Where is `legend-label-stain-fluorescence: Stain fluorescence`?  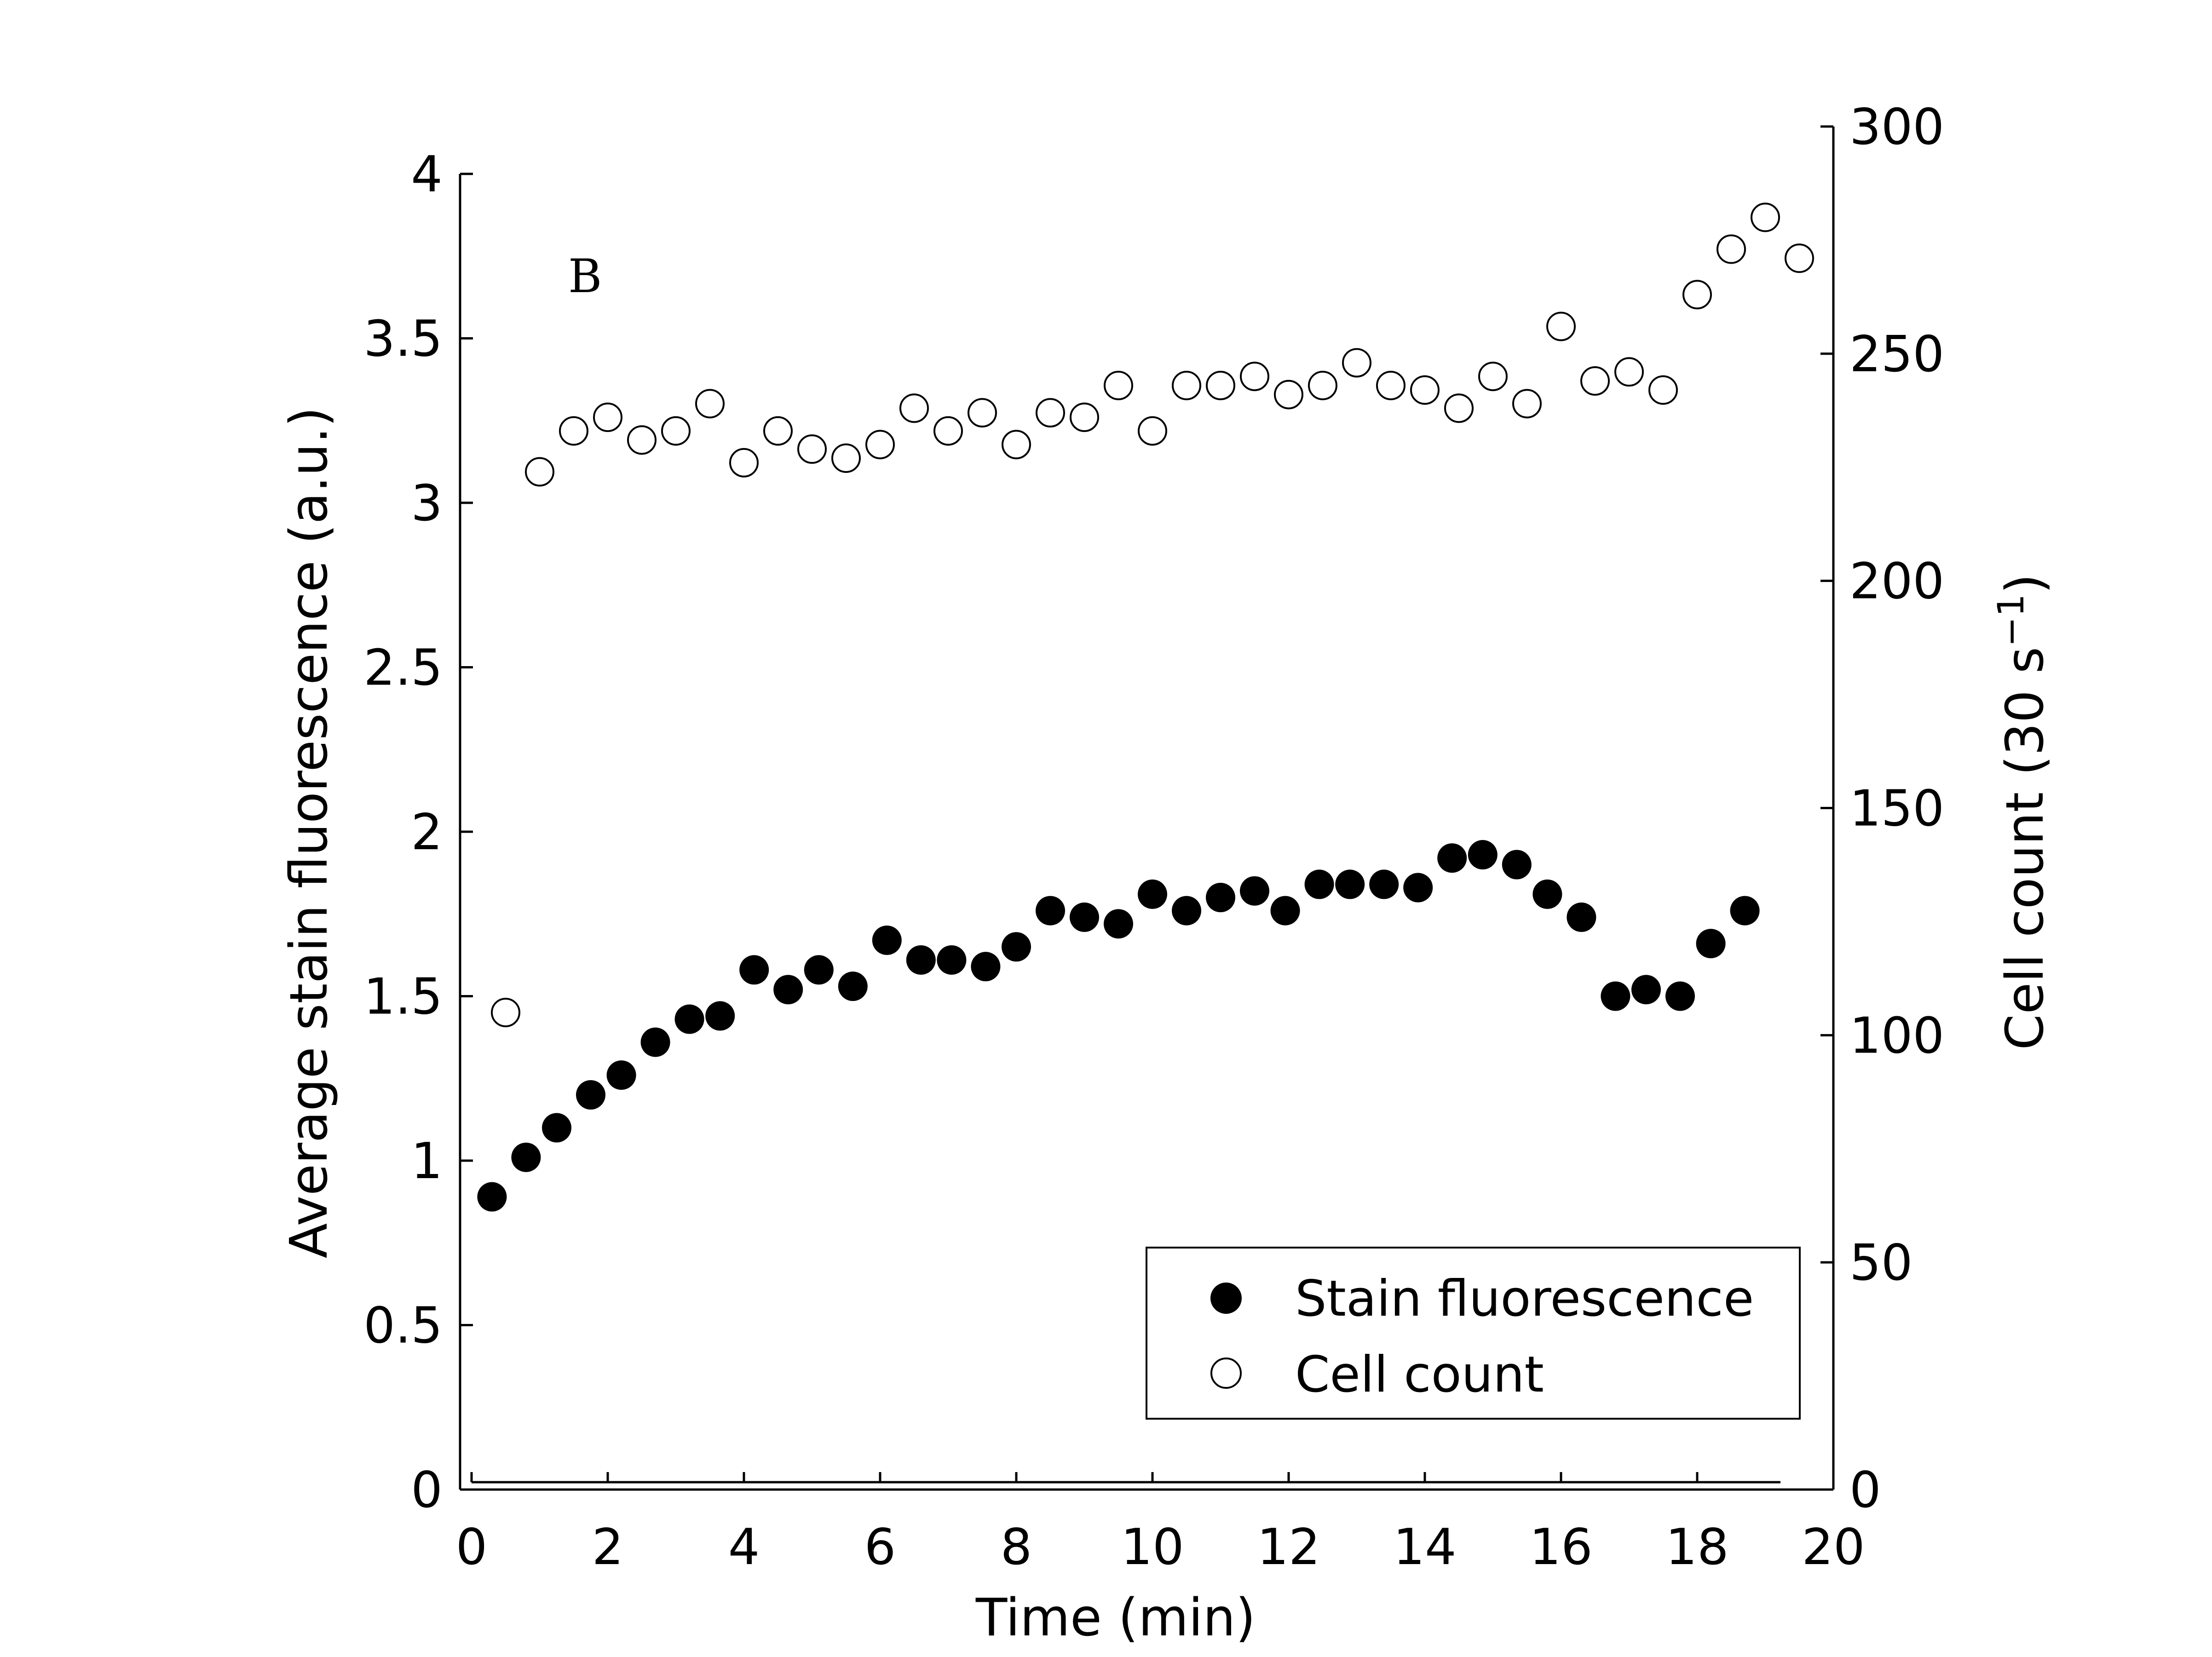 legend-label-stain-fluorescence: Stain fluorescence is located at coordinates (1524, 1299).